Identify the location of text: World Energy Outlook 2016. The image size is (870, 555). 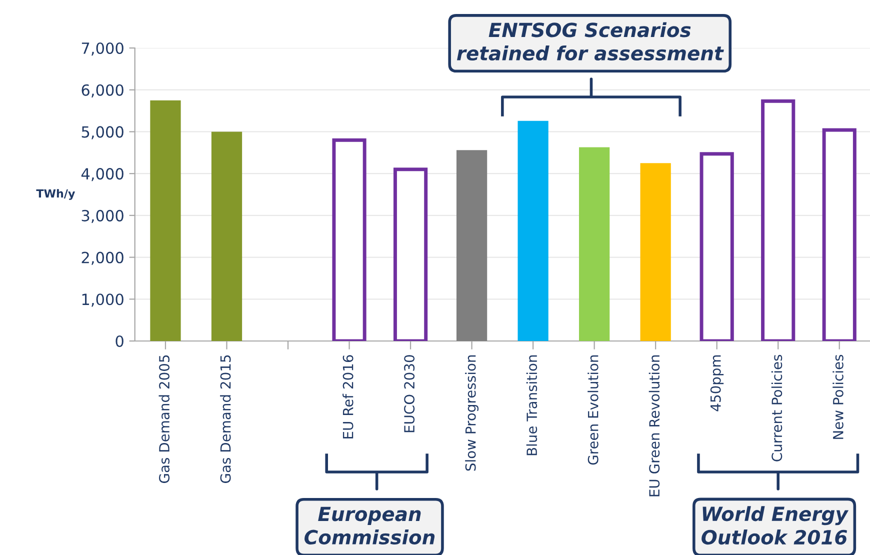
(775, 525).